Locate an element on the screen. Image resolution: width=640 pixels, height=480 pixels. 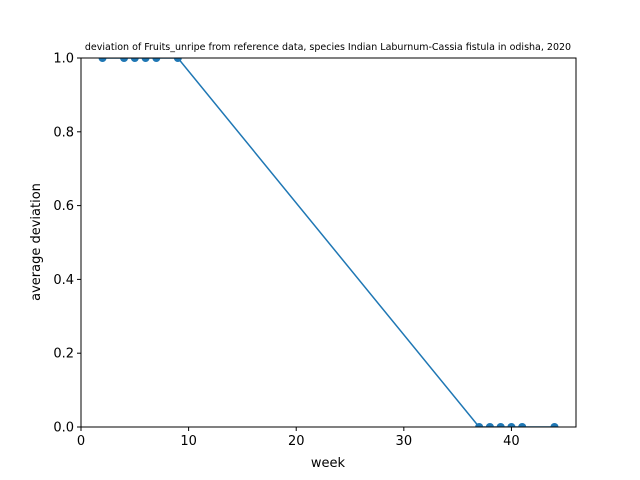
y-axis-label: average deviation is located at coordinates (36, 242).